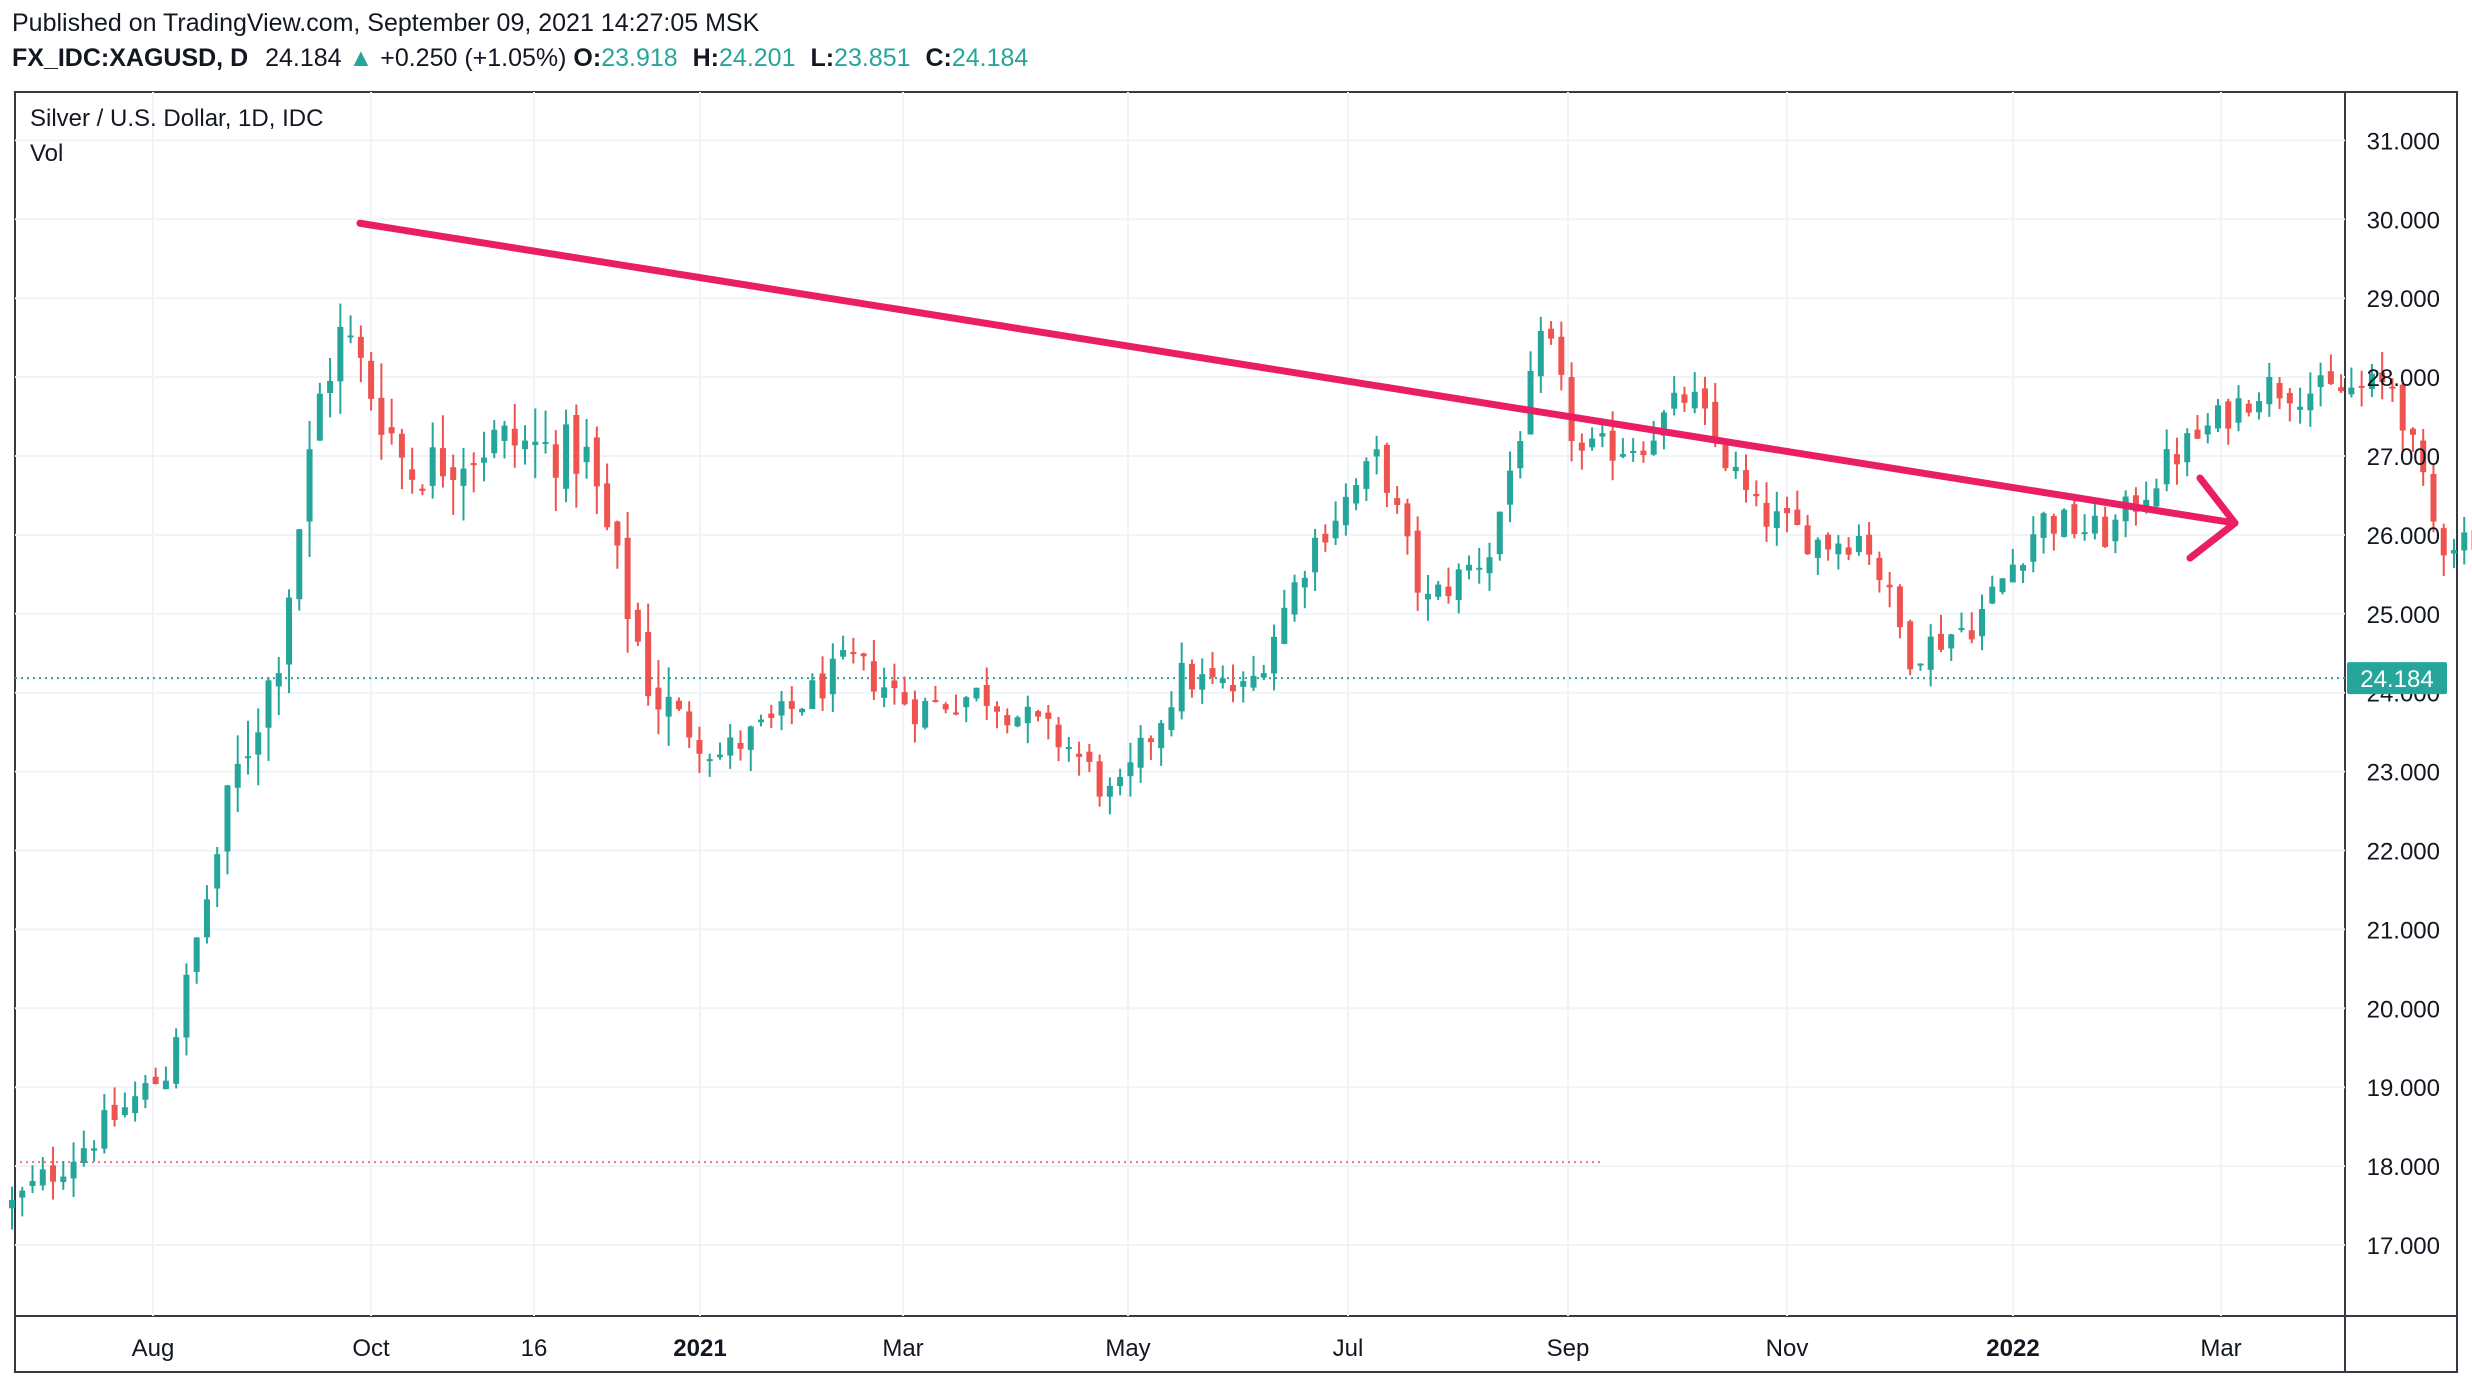 This screenshot has width=2472, height=1386. Describe the element at coordinates (2403, 1009) in the screenshot. I see `y-tick-label: 20.000` at that location.